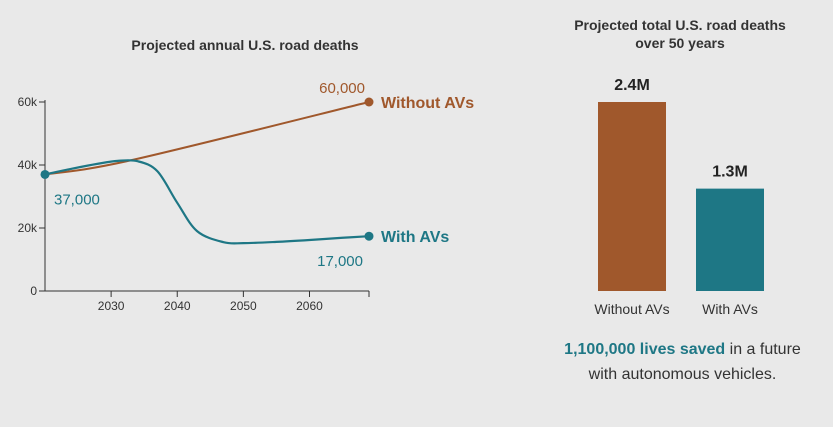 The width and height of the screenshot is (833, 427). Describe the element at coordinates (631, 309) in the screenshot. I see `bar-category-label: Without AVs` at that location.